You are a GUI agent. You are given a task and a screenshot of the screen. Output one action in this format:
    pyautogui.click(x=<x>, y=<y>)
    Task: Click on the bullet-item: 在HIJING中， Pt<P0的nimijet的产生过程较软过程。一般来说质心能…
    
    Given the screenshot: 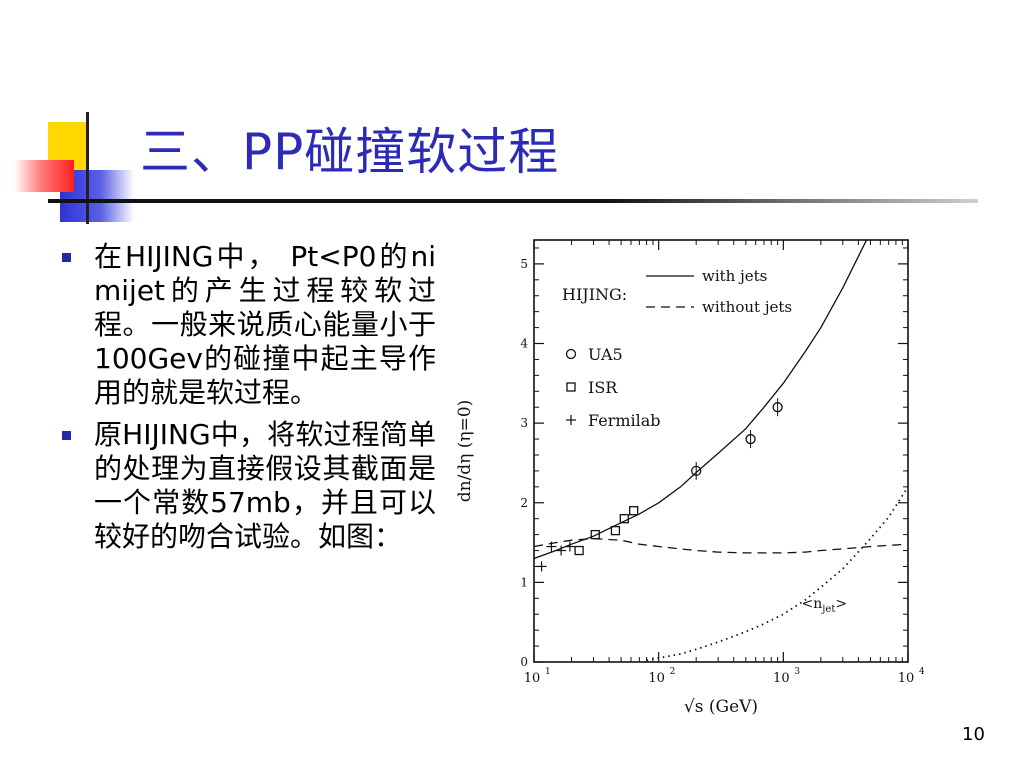 What is the action you would take?
    pyautogui.click(x=246, y=325)
    